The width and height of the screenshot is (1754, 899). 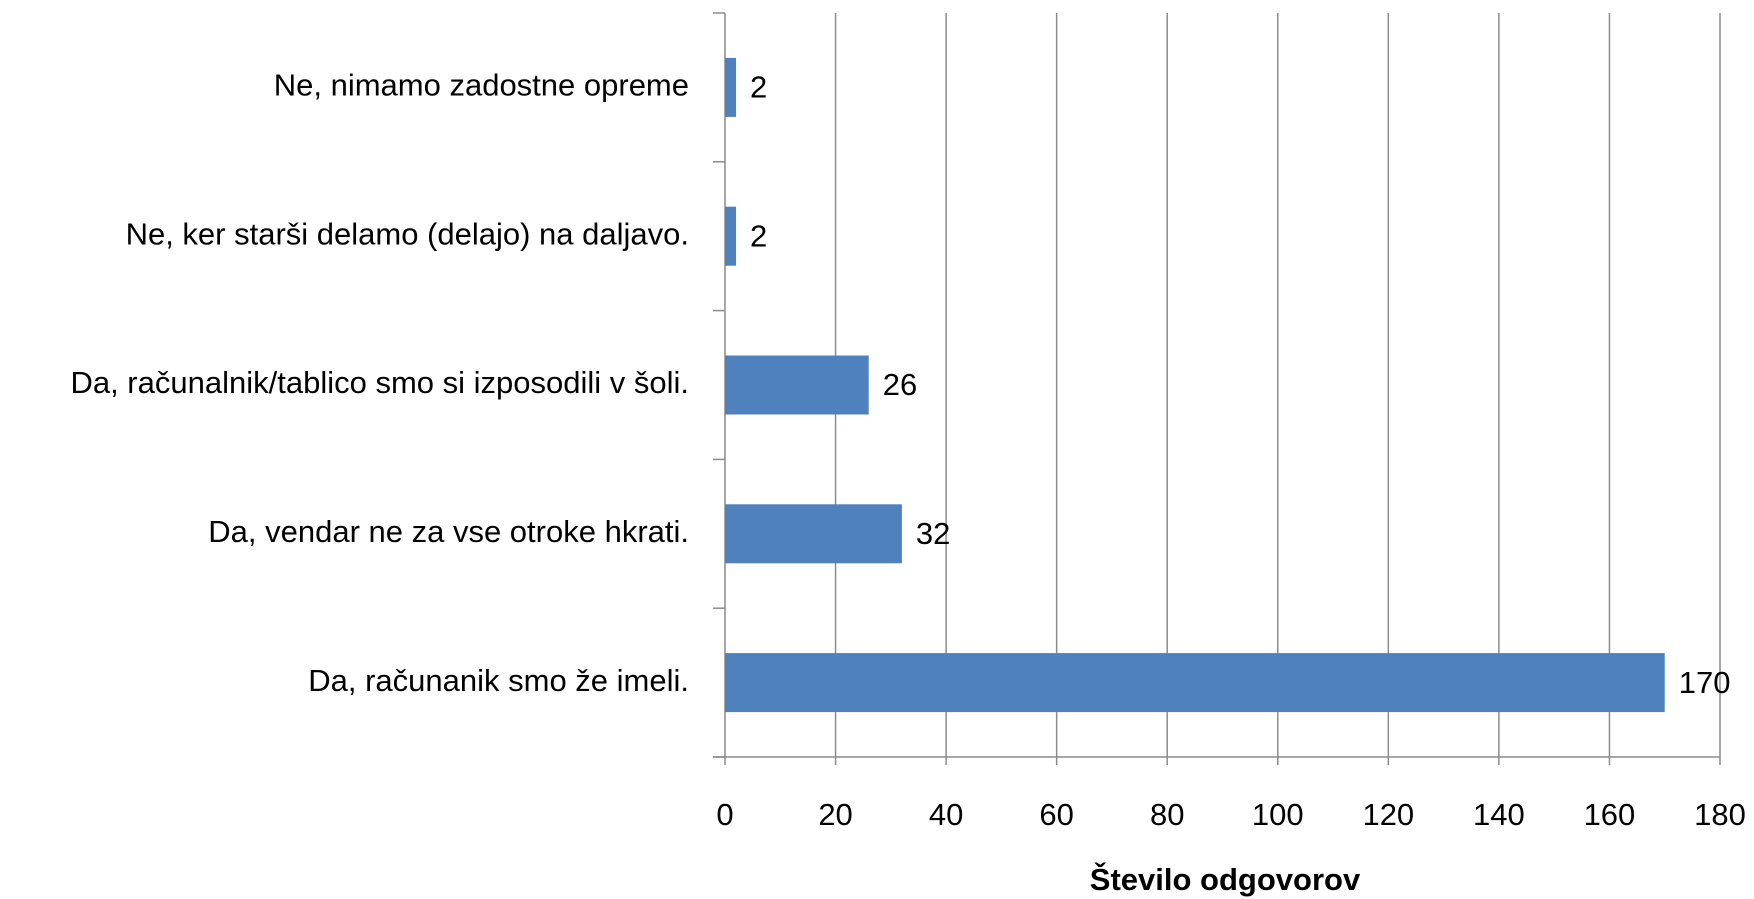 What do you see at coordinates (1167, 814) in the screenshot?
I see `x-tick-label: 80` at bounding box center [1167, 814].